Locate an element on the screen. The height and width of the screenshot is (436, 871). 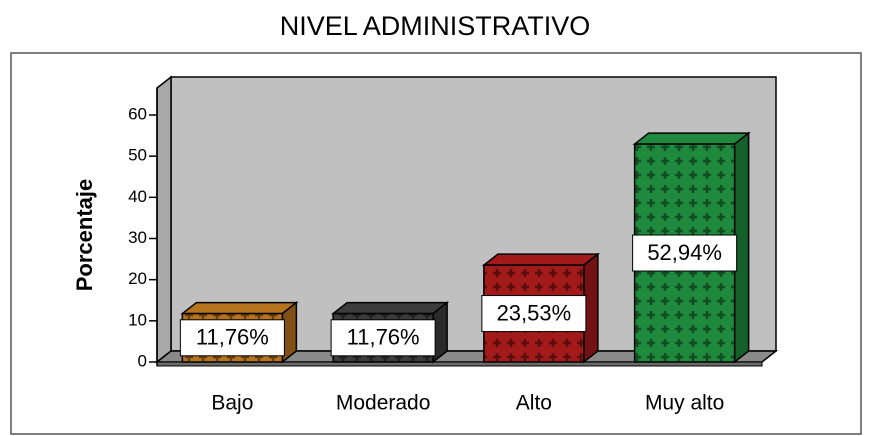
value-label: 52,94% is located at coordinates (684, 252).